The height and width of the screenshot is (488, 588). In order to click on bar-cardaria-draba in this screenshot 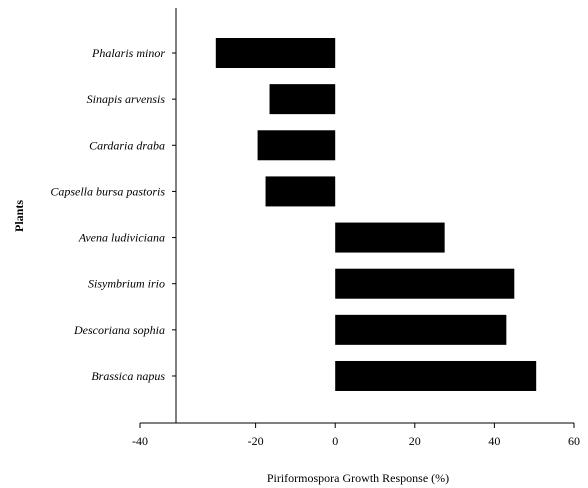, I will do `click(296, 145)`.